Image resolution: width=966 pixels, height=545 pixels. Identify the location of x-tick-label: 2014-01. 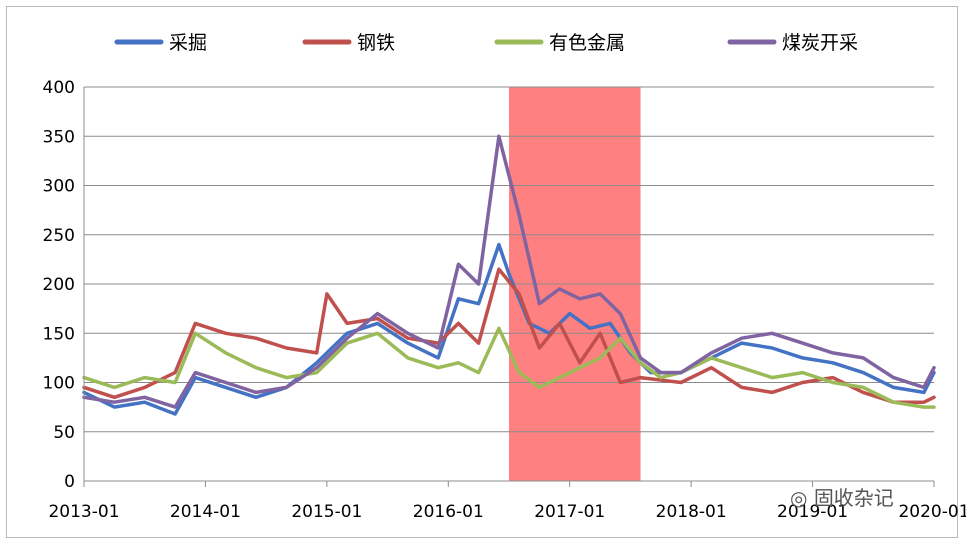
(205, 512).